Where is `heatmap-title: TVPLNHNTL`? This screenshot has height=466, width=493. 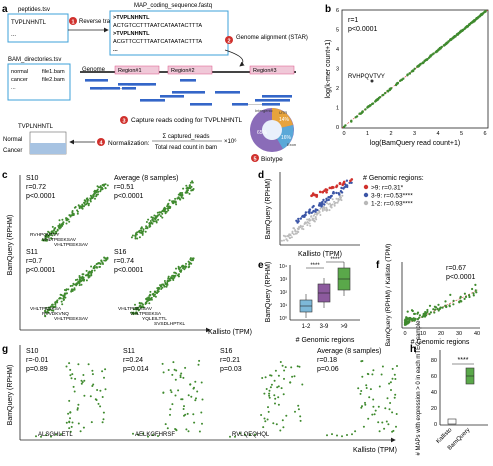 heatmap-title: TVPLNHNTL is located at coordinates (36, 127).